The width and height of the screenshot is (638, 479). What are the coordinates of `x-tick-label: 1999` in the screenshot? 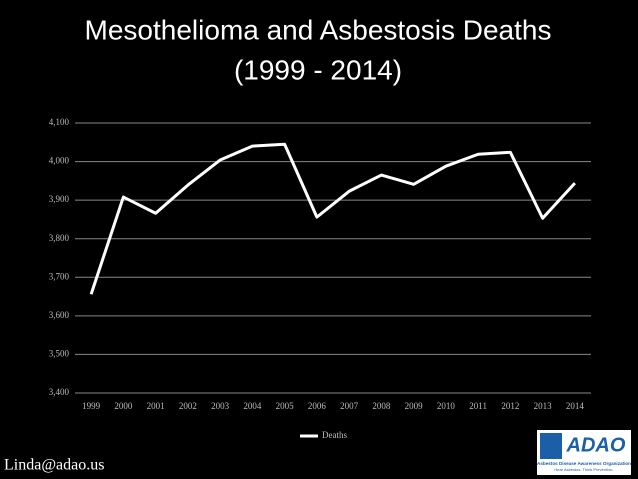 It's located at (91, 406).